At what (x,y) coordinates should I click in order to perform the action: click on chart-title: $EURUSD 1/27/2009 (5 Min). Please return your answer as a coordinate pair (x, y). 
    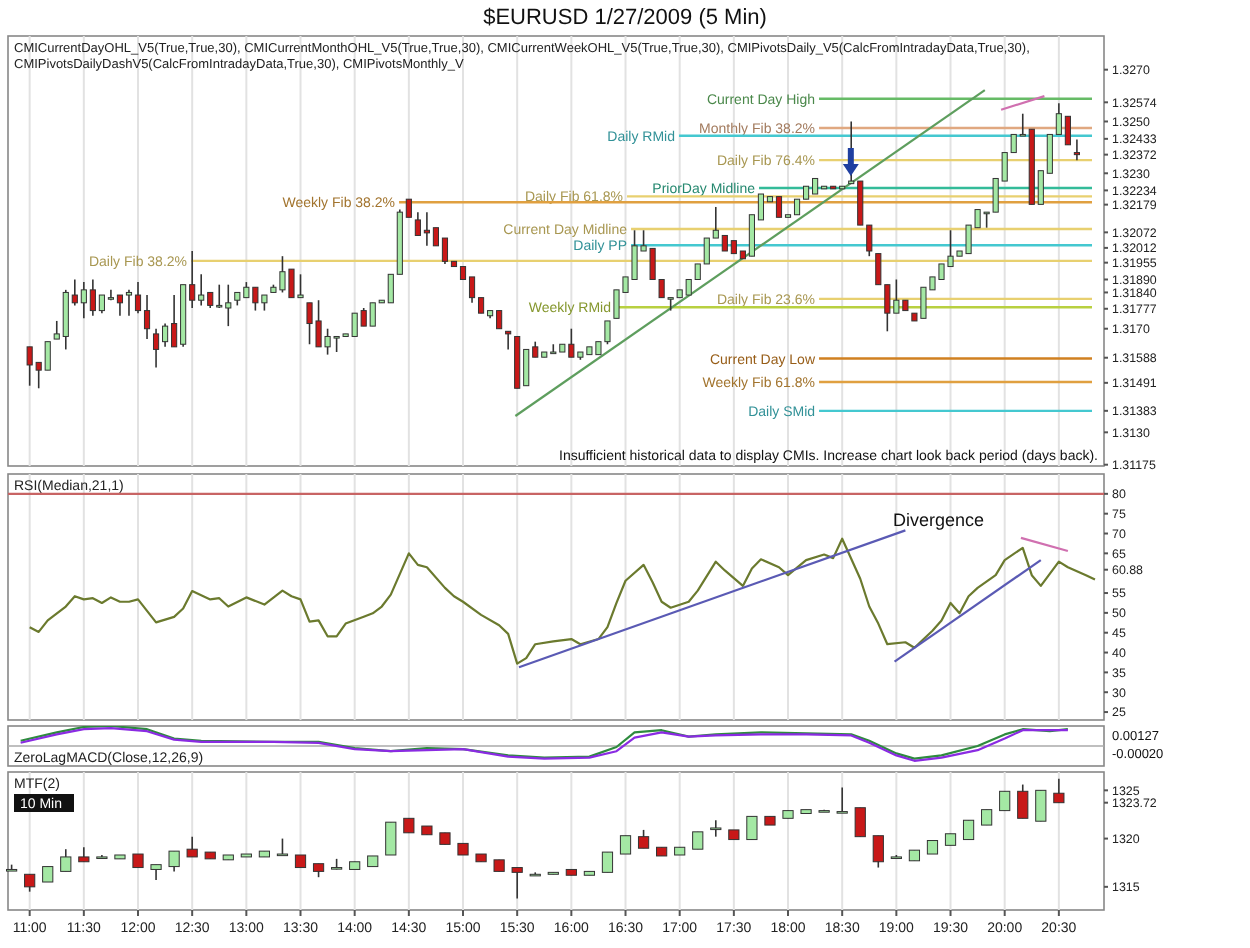
    Looking at the image, I should click on (625, 18).